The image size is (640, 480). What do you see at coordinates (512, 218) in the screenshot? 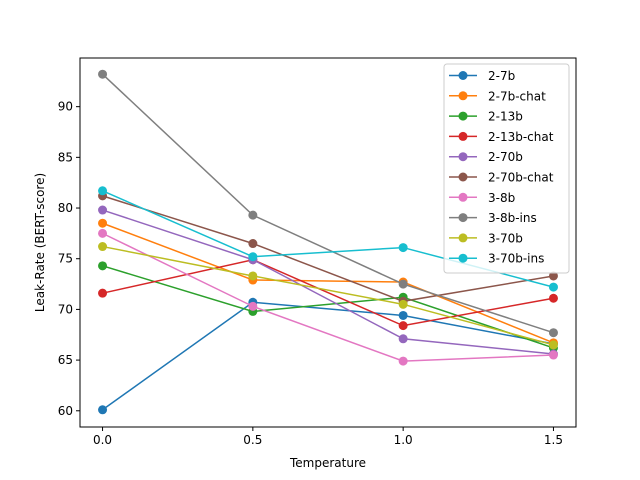
I see `legend-label: 3-8b-ins` at bounding box center [512, 218].